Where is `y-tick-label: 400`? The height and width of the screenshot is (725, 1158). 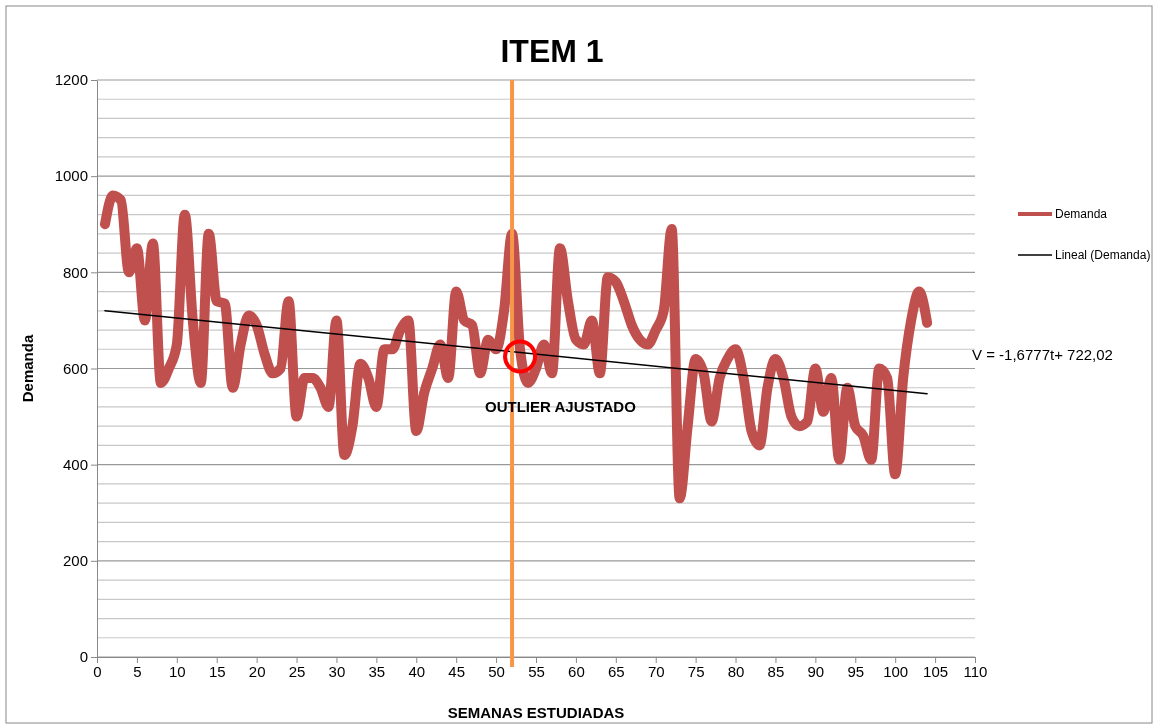 y-tick-label: 400 is located at coordinates (75, 464).